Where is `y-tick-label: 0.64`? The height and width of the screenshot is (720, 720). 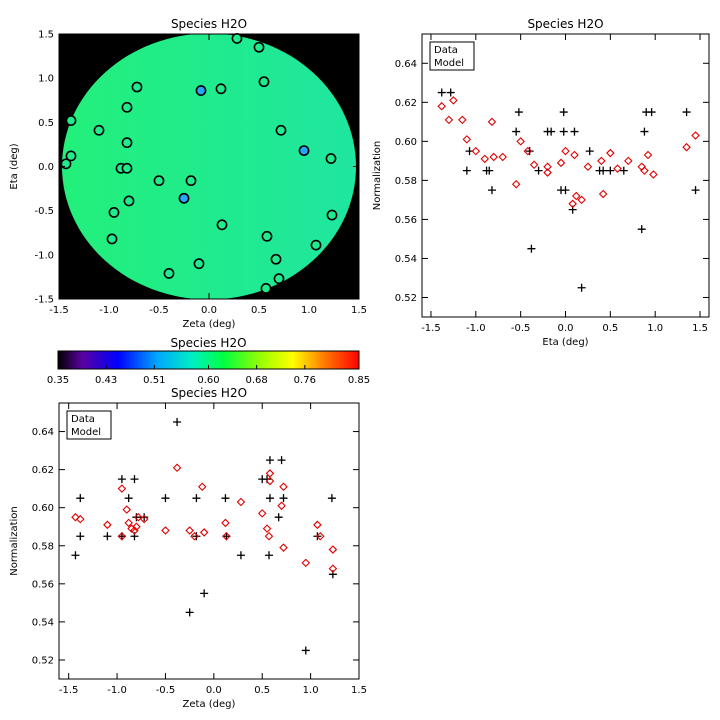 y-tick-label: 0.64 is located at coordinates (406, 64).